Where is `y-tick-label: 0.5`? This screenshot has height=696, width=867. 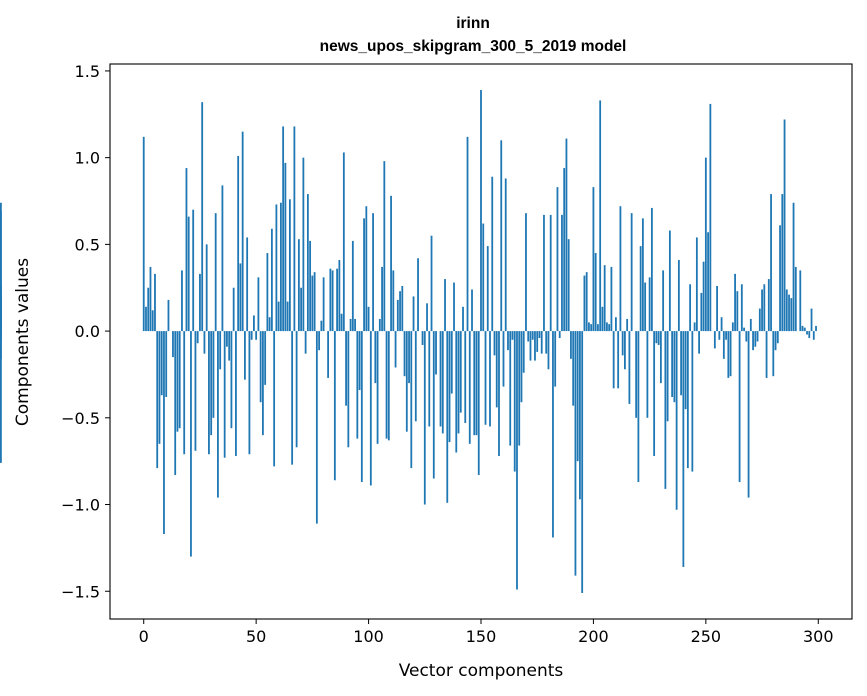
y-tick-label: 0.5 is located at coordinates (87, 244).